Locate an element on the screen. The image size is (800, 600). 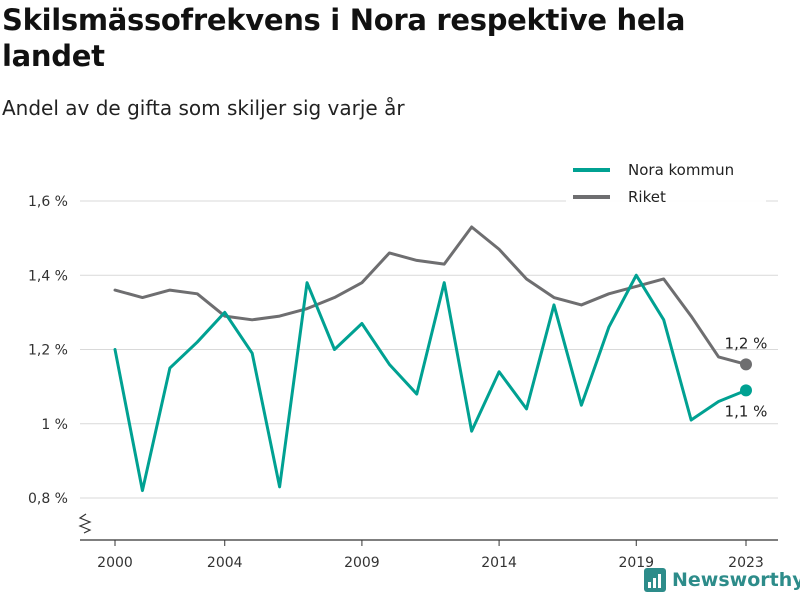
axis-break-icon is located at coordinates (85, 523).